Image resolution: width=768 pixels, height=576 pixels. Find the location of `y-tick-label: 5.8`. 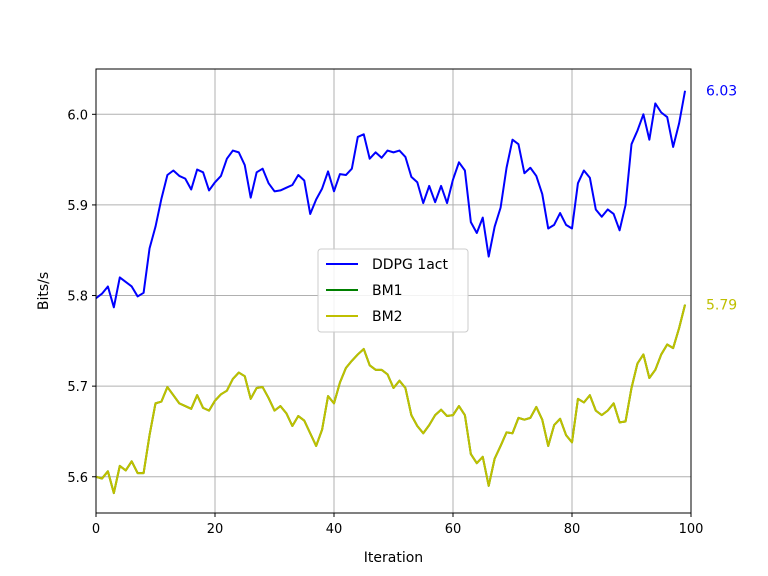

y-tick-label: 5.8 is located at coordinates (77, 297).